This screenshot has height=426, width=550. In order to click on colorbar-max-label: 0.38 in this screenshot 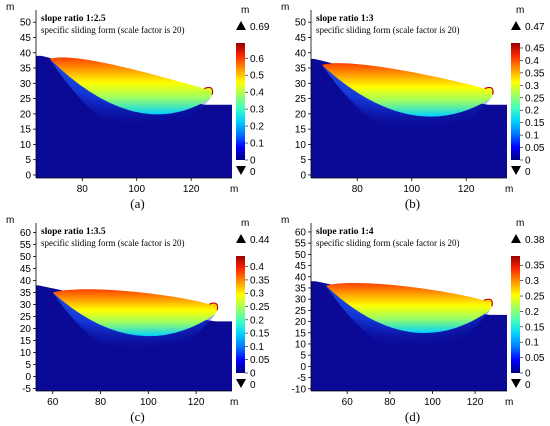, I will do `click(535, 240)`.